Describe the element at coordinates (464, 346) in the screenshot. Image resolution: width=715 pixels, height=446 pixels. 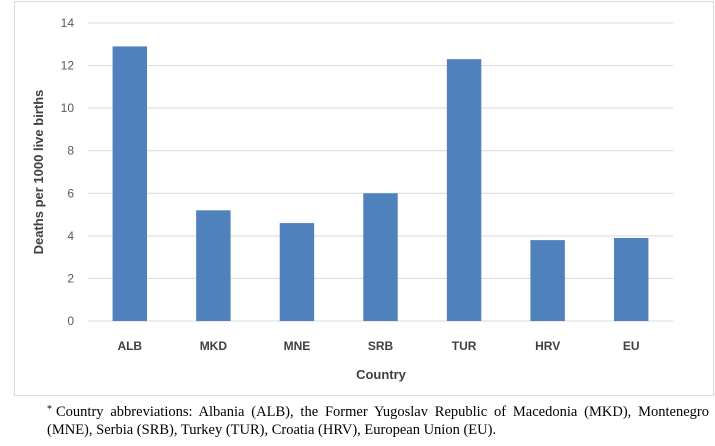
I see `x-category-label: TUR` at that location.